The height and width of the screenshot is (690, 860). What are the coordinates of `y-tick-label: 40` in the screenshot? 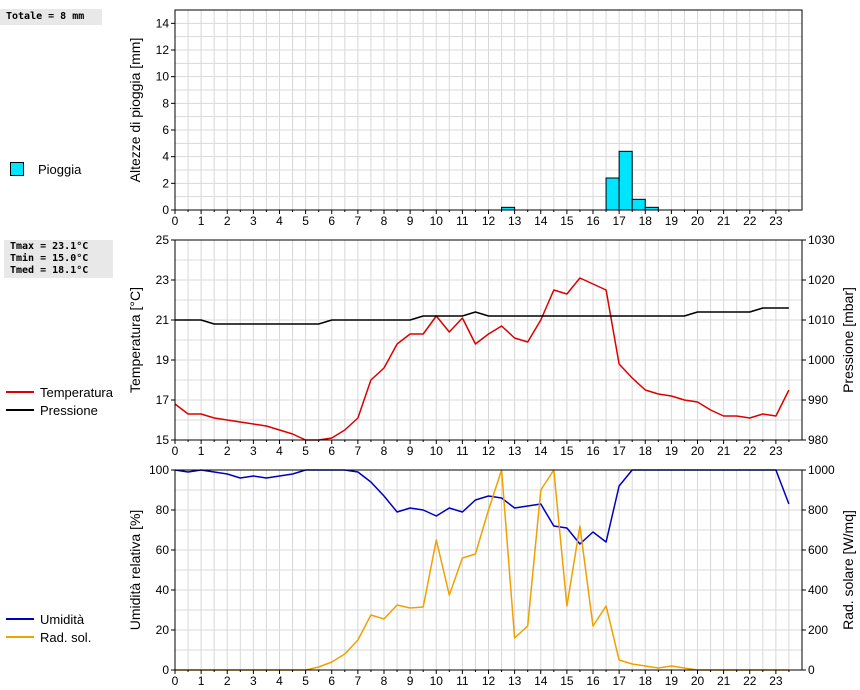 It's located at (163, 590).